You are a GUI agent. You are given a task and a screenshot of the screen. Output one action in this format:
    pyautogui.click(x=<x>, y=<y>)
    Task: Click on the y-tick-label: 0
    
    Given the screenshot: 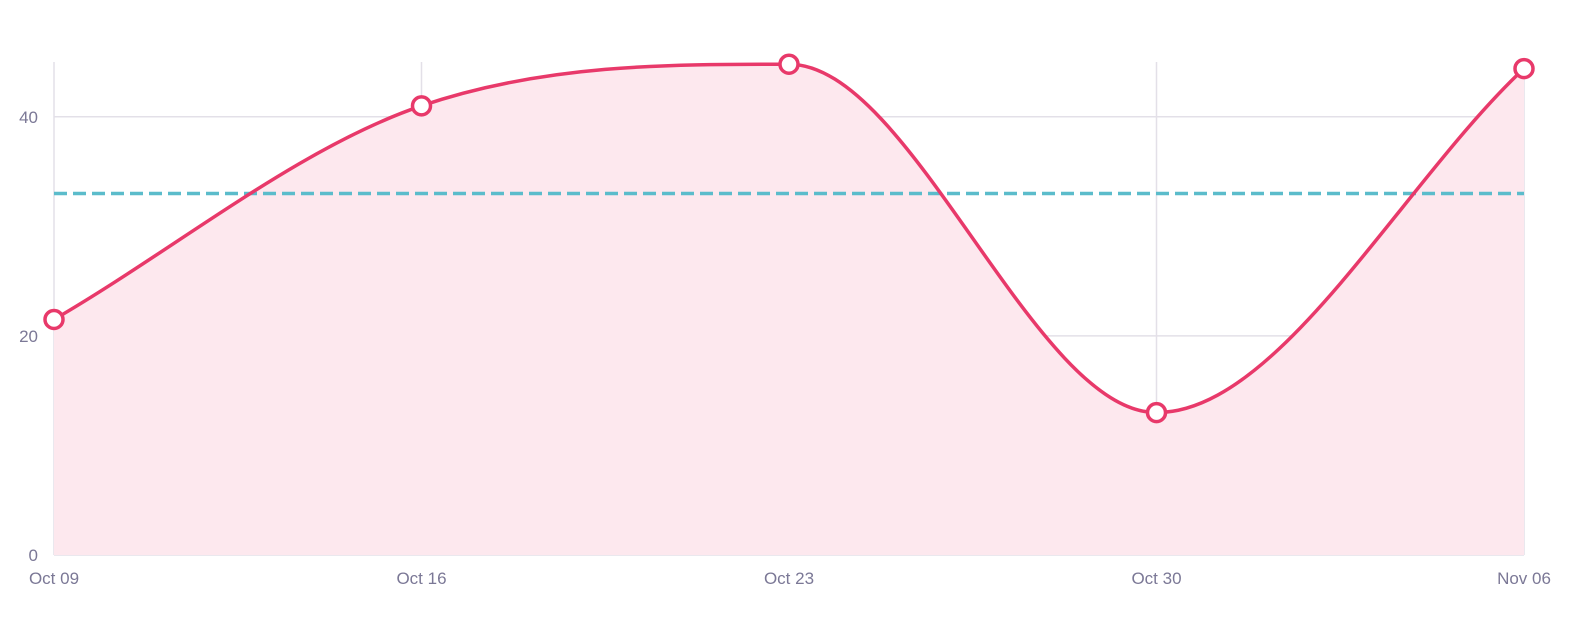 What is the action you would take?
    pyautogui.click(x=33, y=555)
    